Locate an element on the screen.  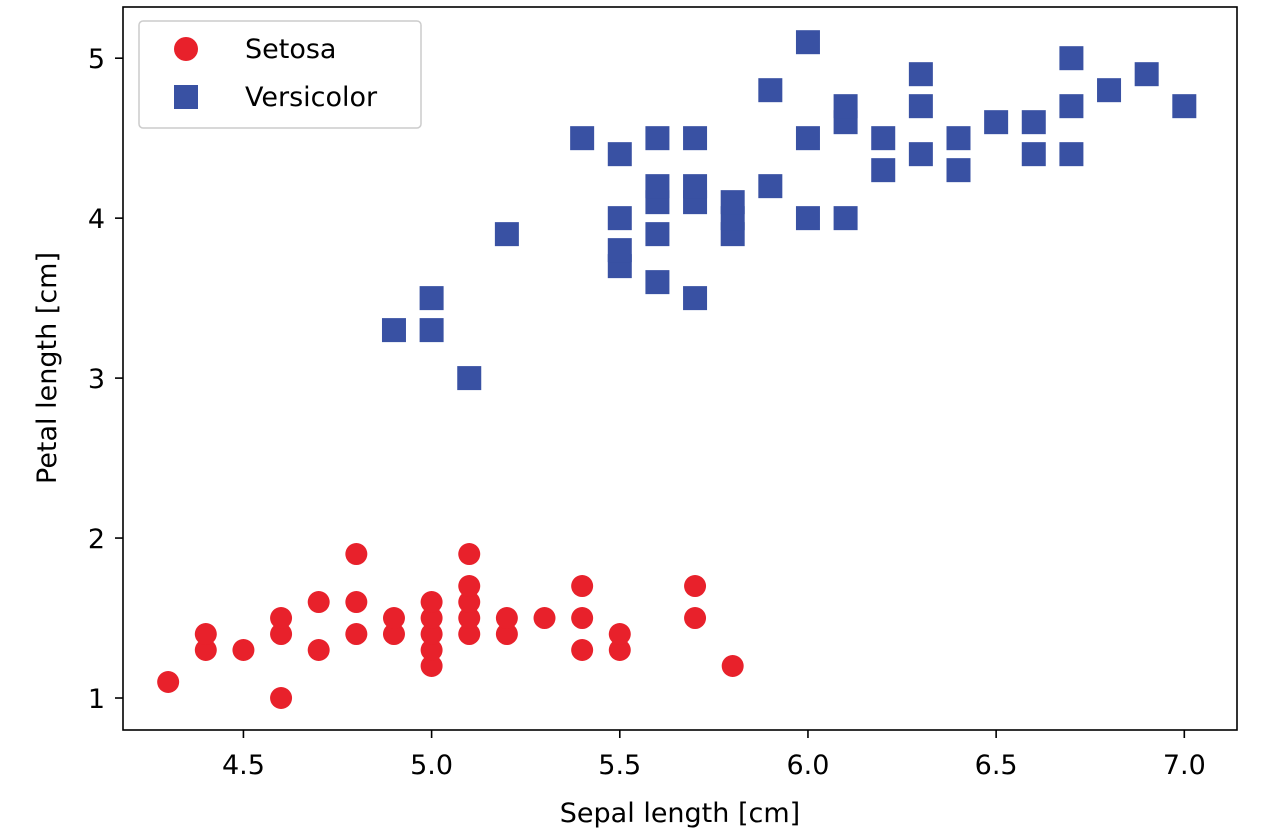
legend-label-versicolor: Versicolor is located at coordinates (311, 97).